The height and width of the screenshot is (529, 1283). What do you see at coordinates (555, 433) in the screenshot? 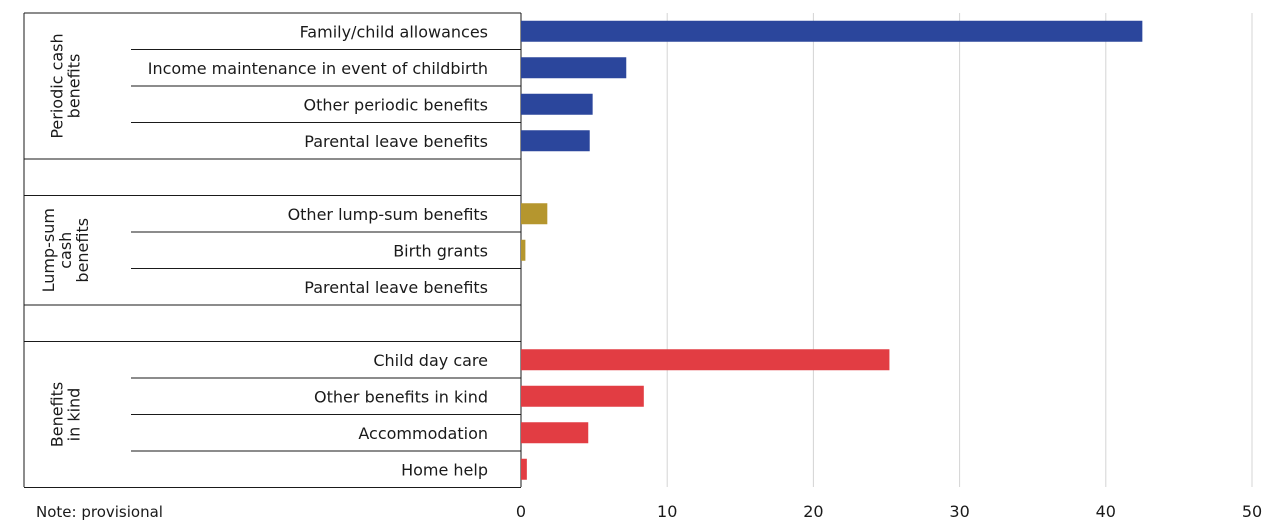
I see `bar-accommodation` at bounding box center [555, 433].